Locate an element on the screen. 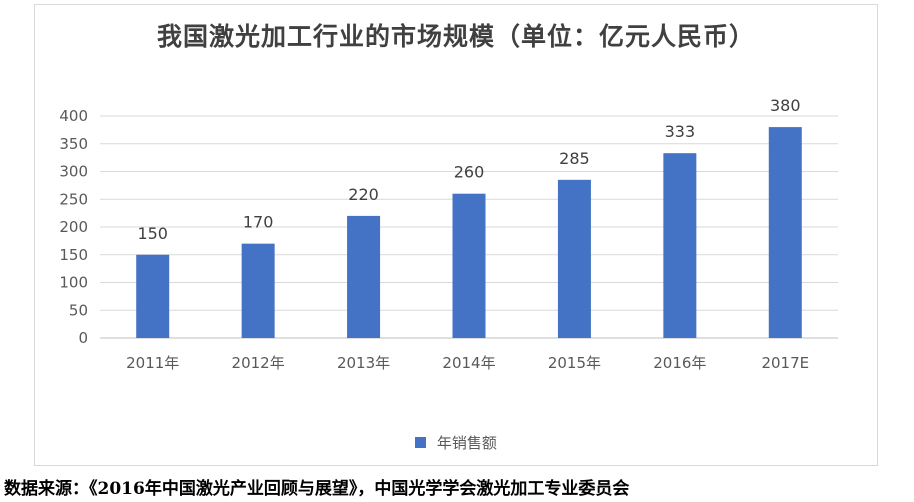 The image size is (914, 502). data-label: 333 is located at coordinates (680, 131).